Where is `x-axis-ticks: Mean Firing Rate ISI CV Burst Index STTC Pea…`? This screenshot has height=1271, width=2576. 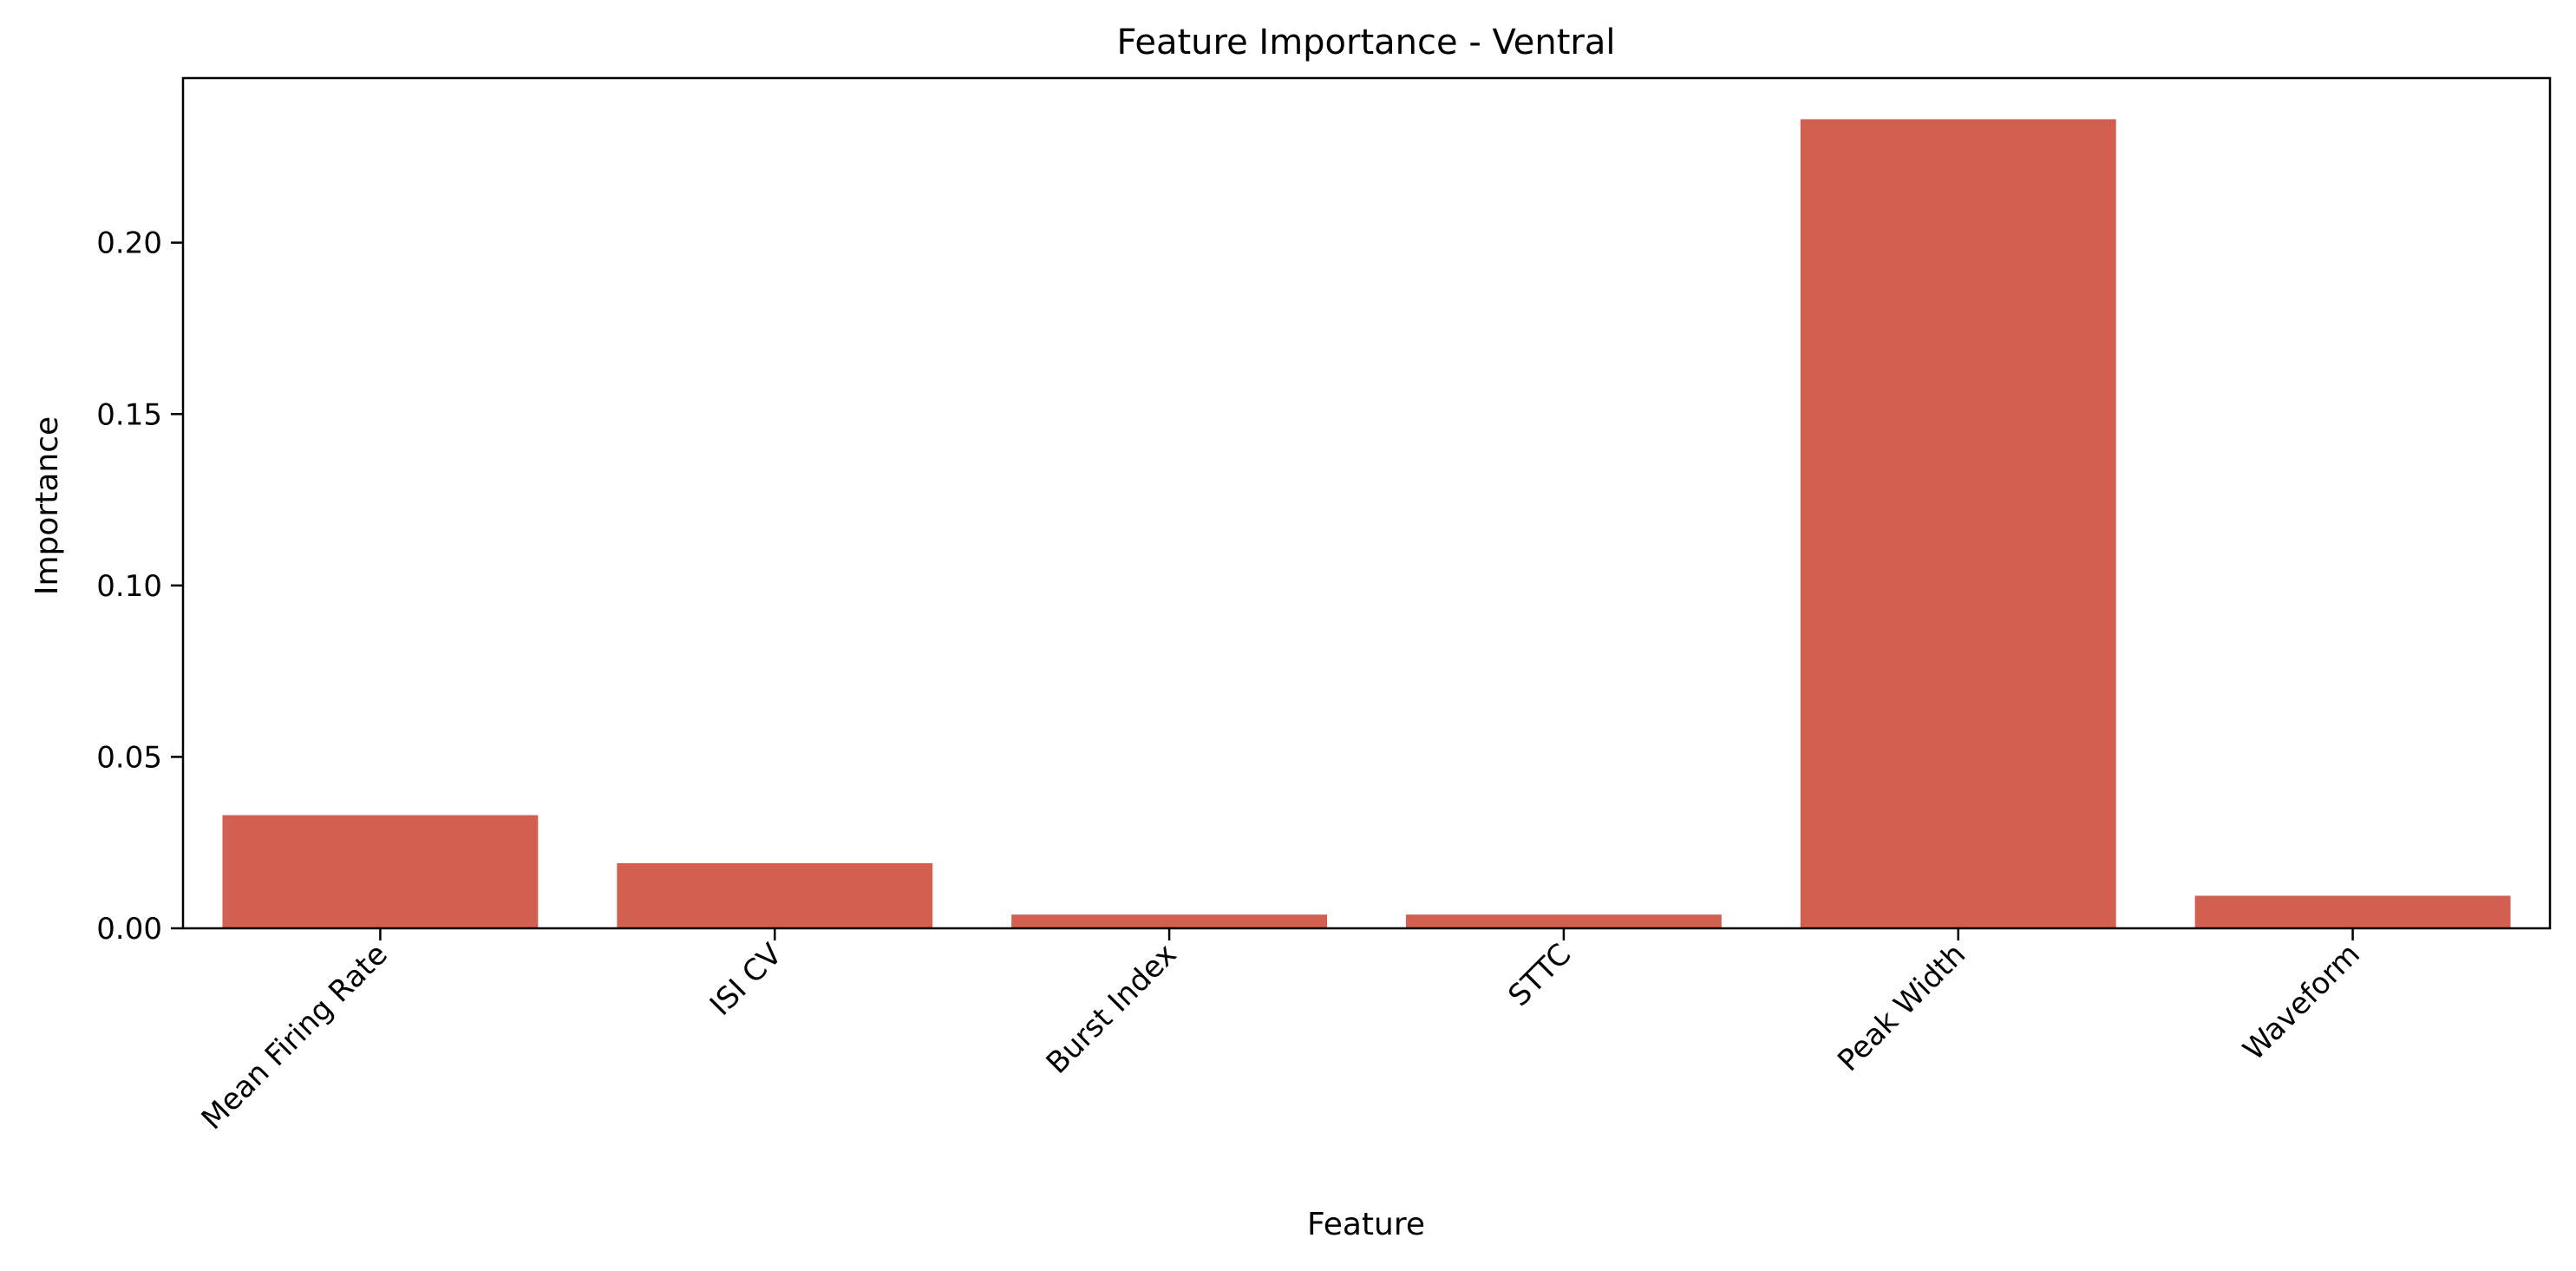 x-axis-ticks: Mean Firing Rate ISI CV Burst Index STTC Pea… is located at coordinates (1281, 1032).